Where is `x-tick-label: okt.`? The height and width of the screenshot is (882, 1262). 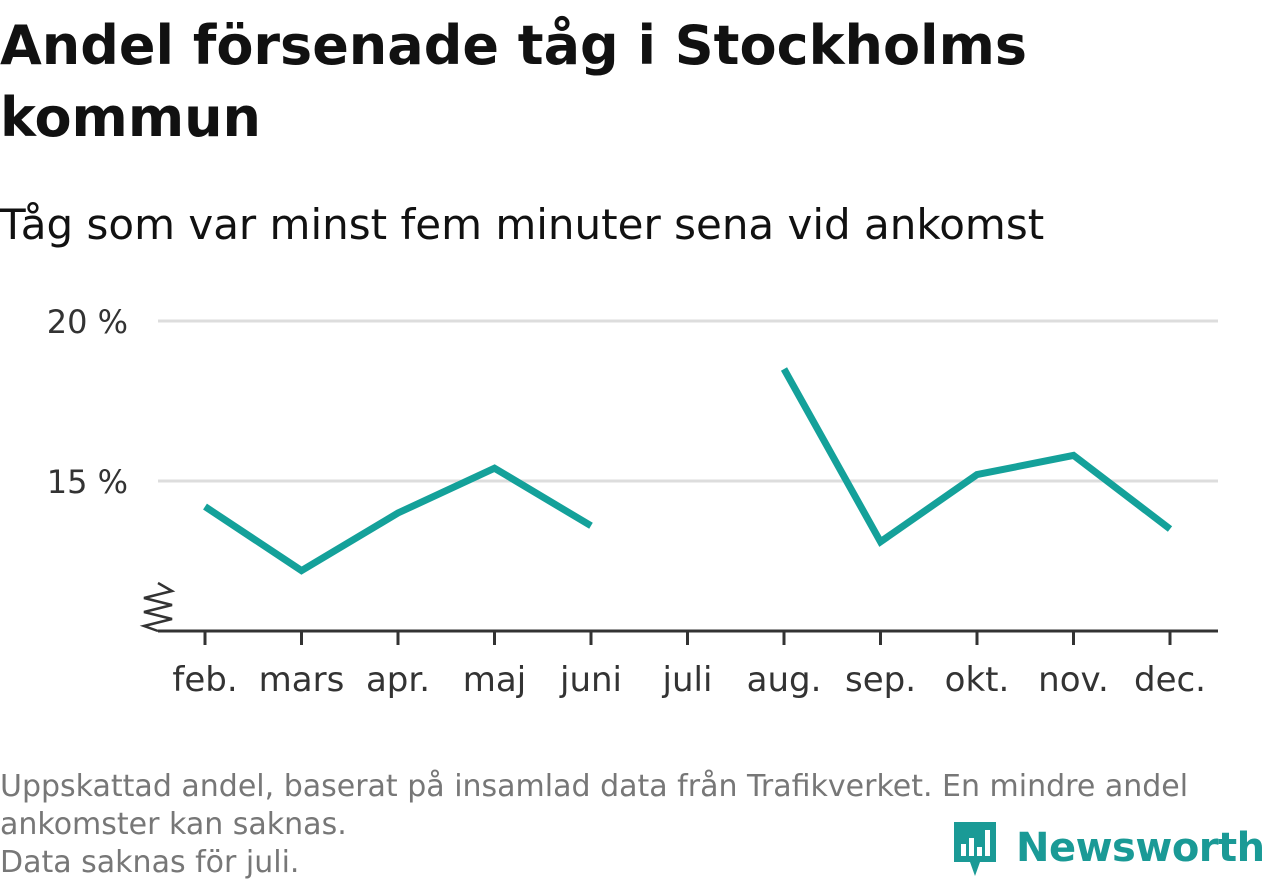 x-tick-label: okt. is located at coordinates (977, 680).